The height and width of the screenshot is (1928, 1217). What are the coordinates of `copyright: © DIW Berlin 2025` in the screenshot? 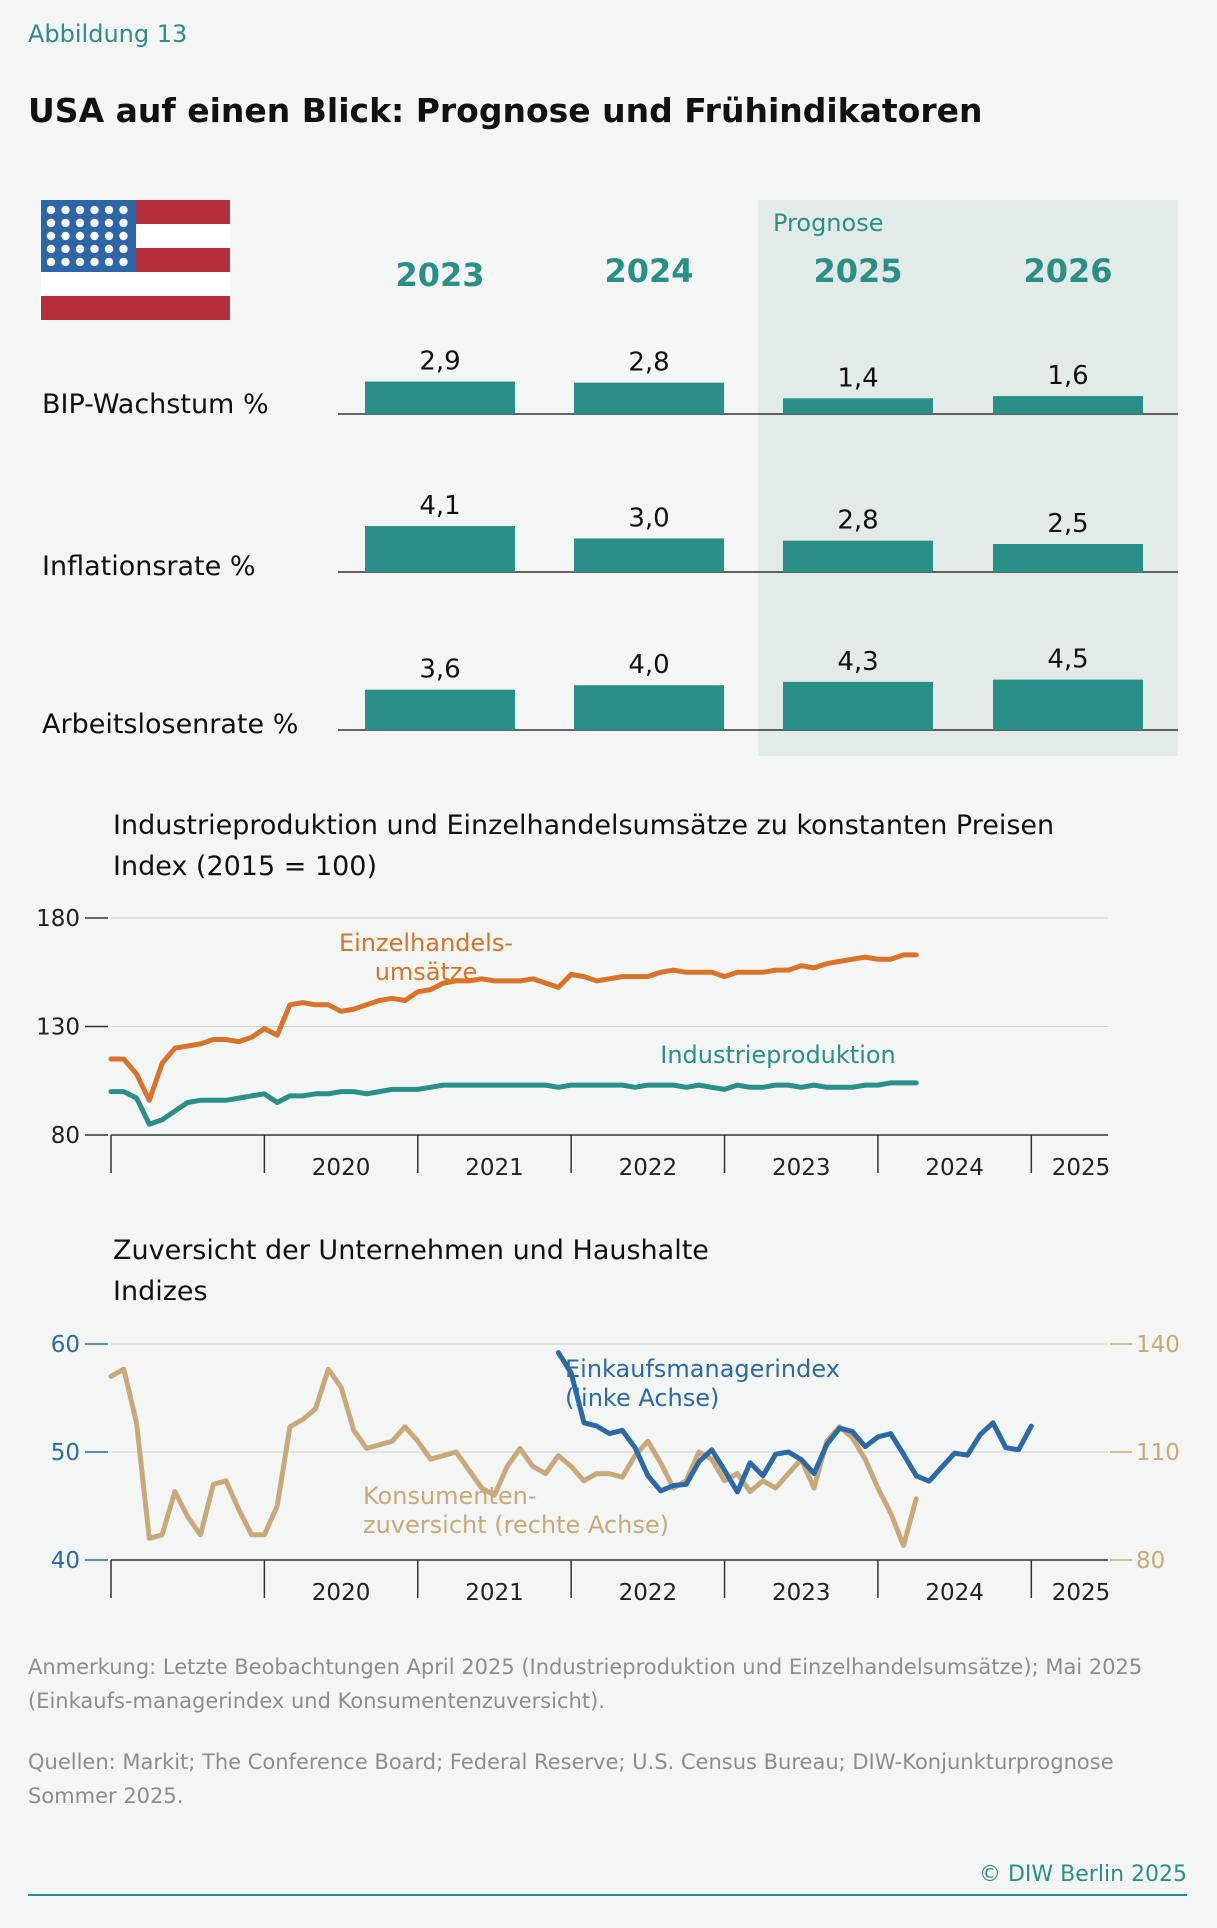 It's located at (1083, 1874).